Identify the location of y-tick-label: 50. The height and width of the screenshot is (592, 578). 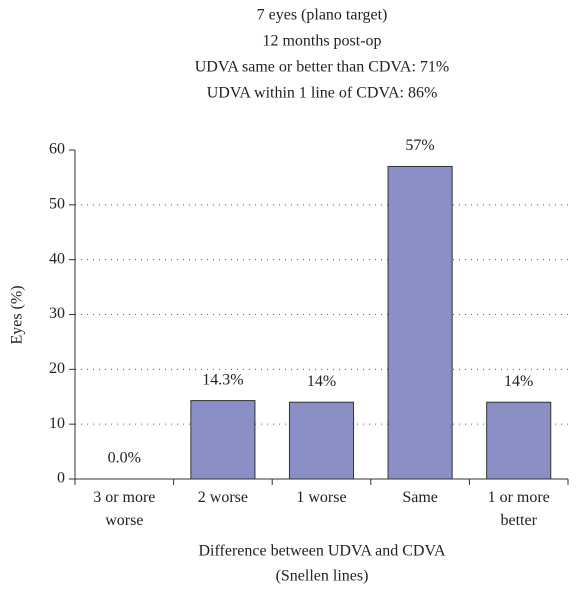
(57, 204).